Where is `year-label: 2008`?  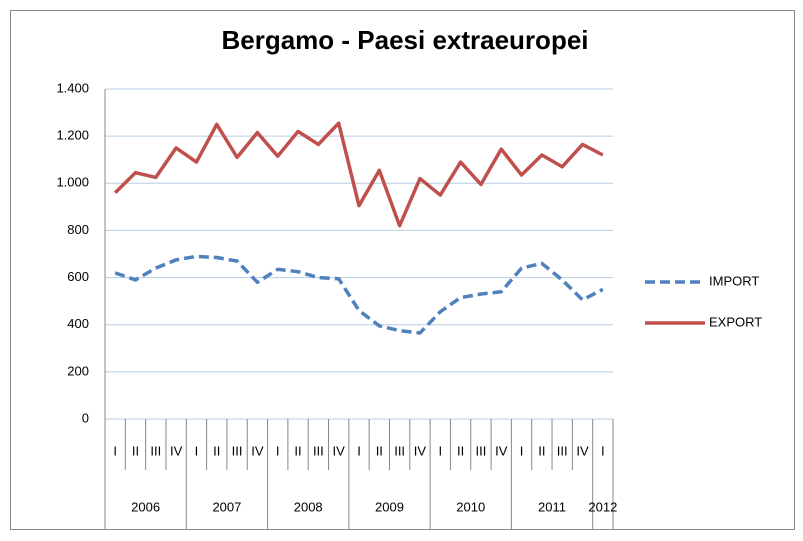
year-label: 2008 is located at coordinates (308, 506).